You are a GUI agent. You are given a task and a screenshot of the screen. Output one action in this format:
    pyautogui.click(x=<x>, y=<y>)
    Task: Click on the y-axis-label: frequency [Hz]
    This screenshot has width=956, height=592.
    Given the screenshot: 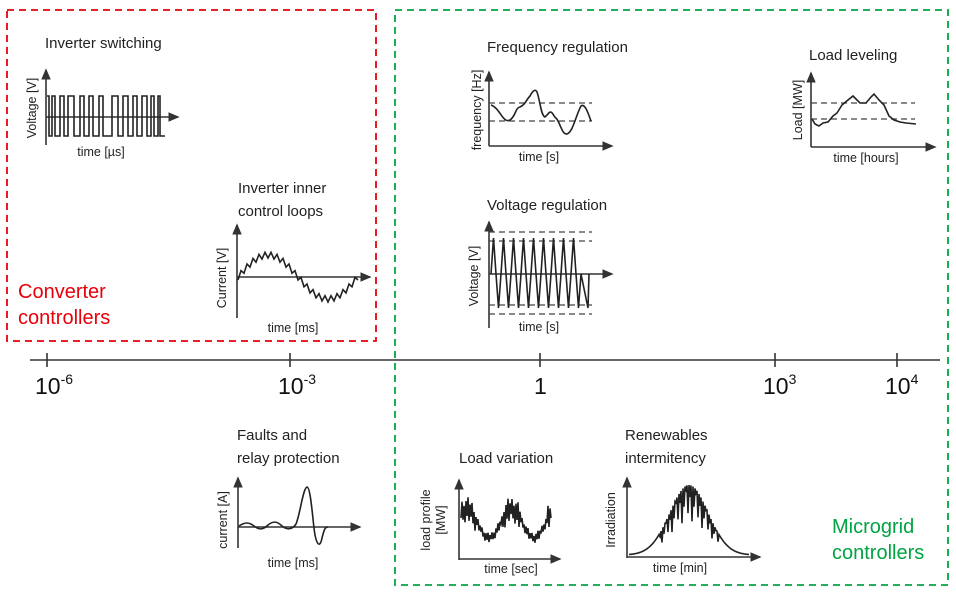 What is the action you would take?
    pyautogui.click(x=477, y=110)
    